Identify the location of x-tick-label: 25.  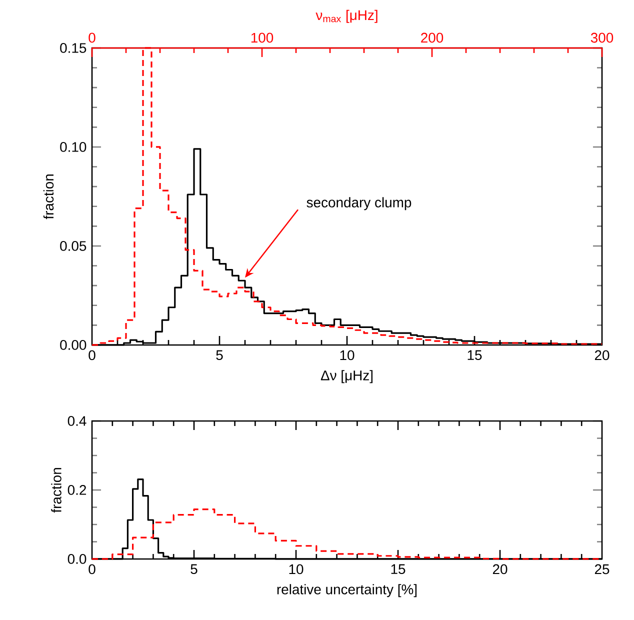
(602, 569).